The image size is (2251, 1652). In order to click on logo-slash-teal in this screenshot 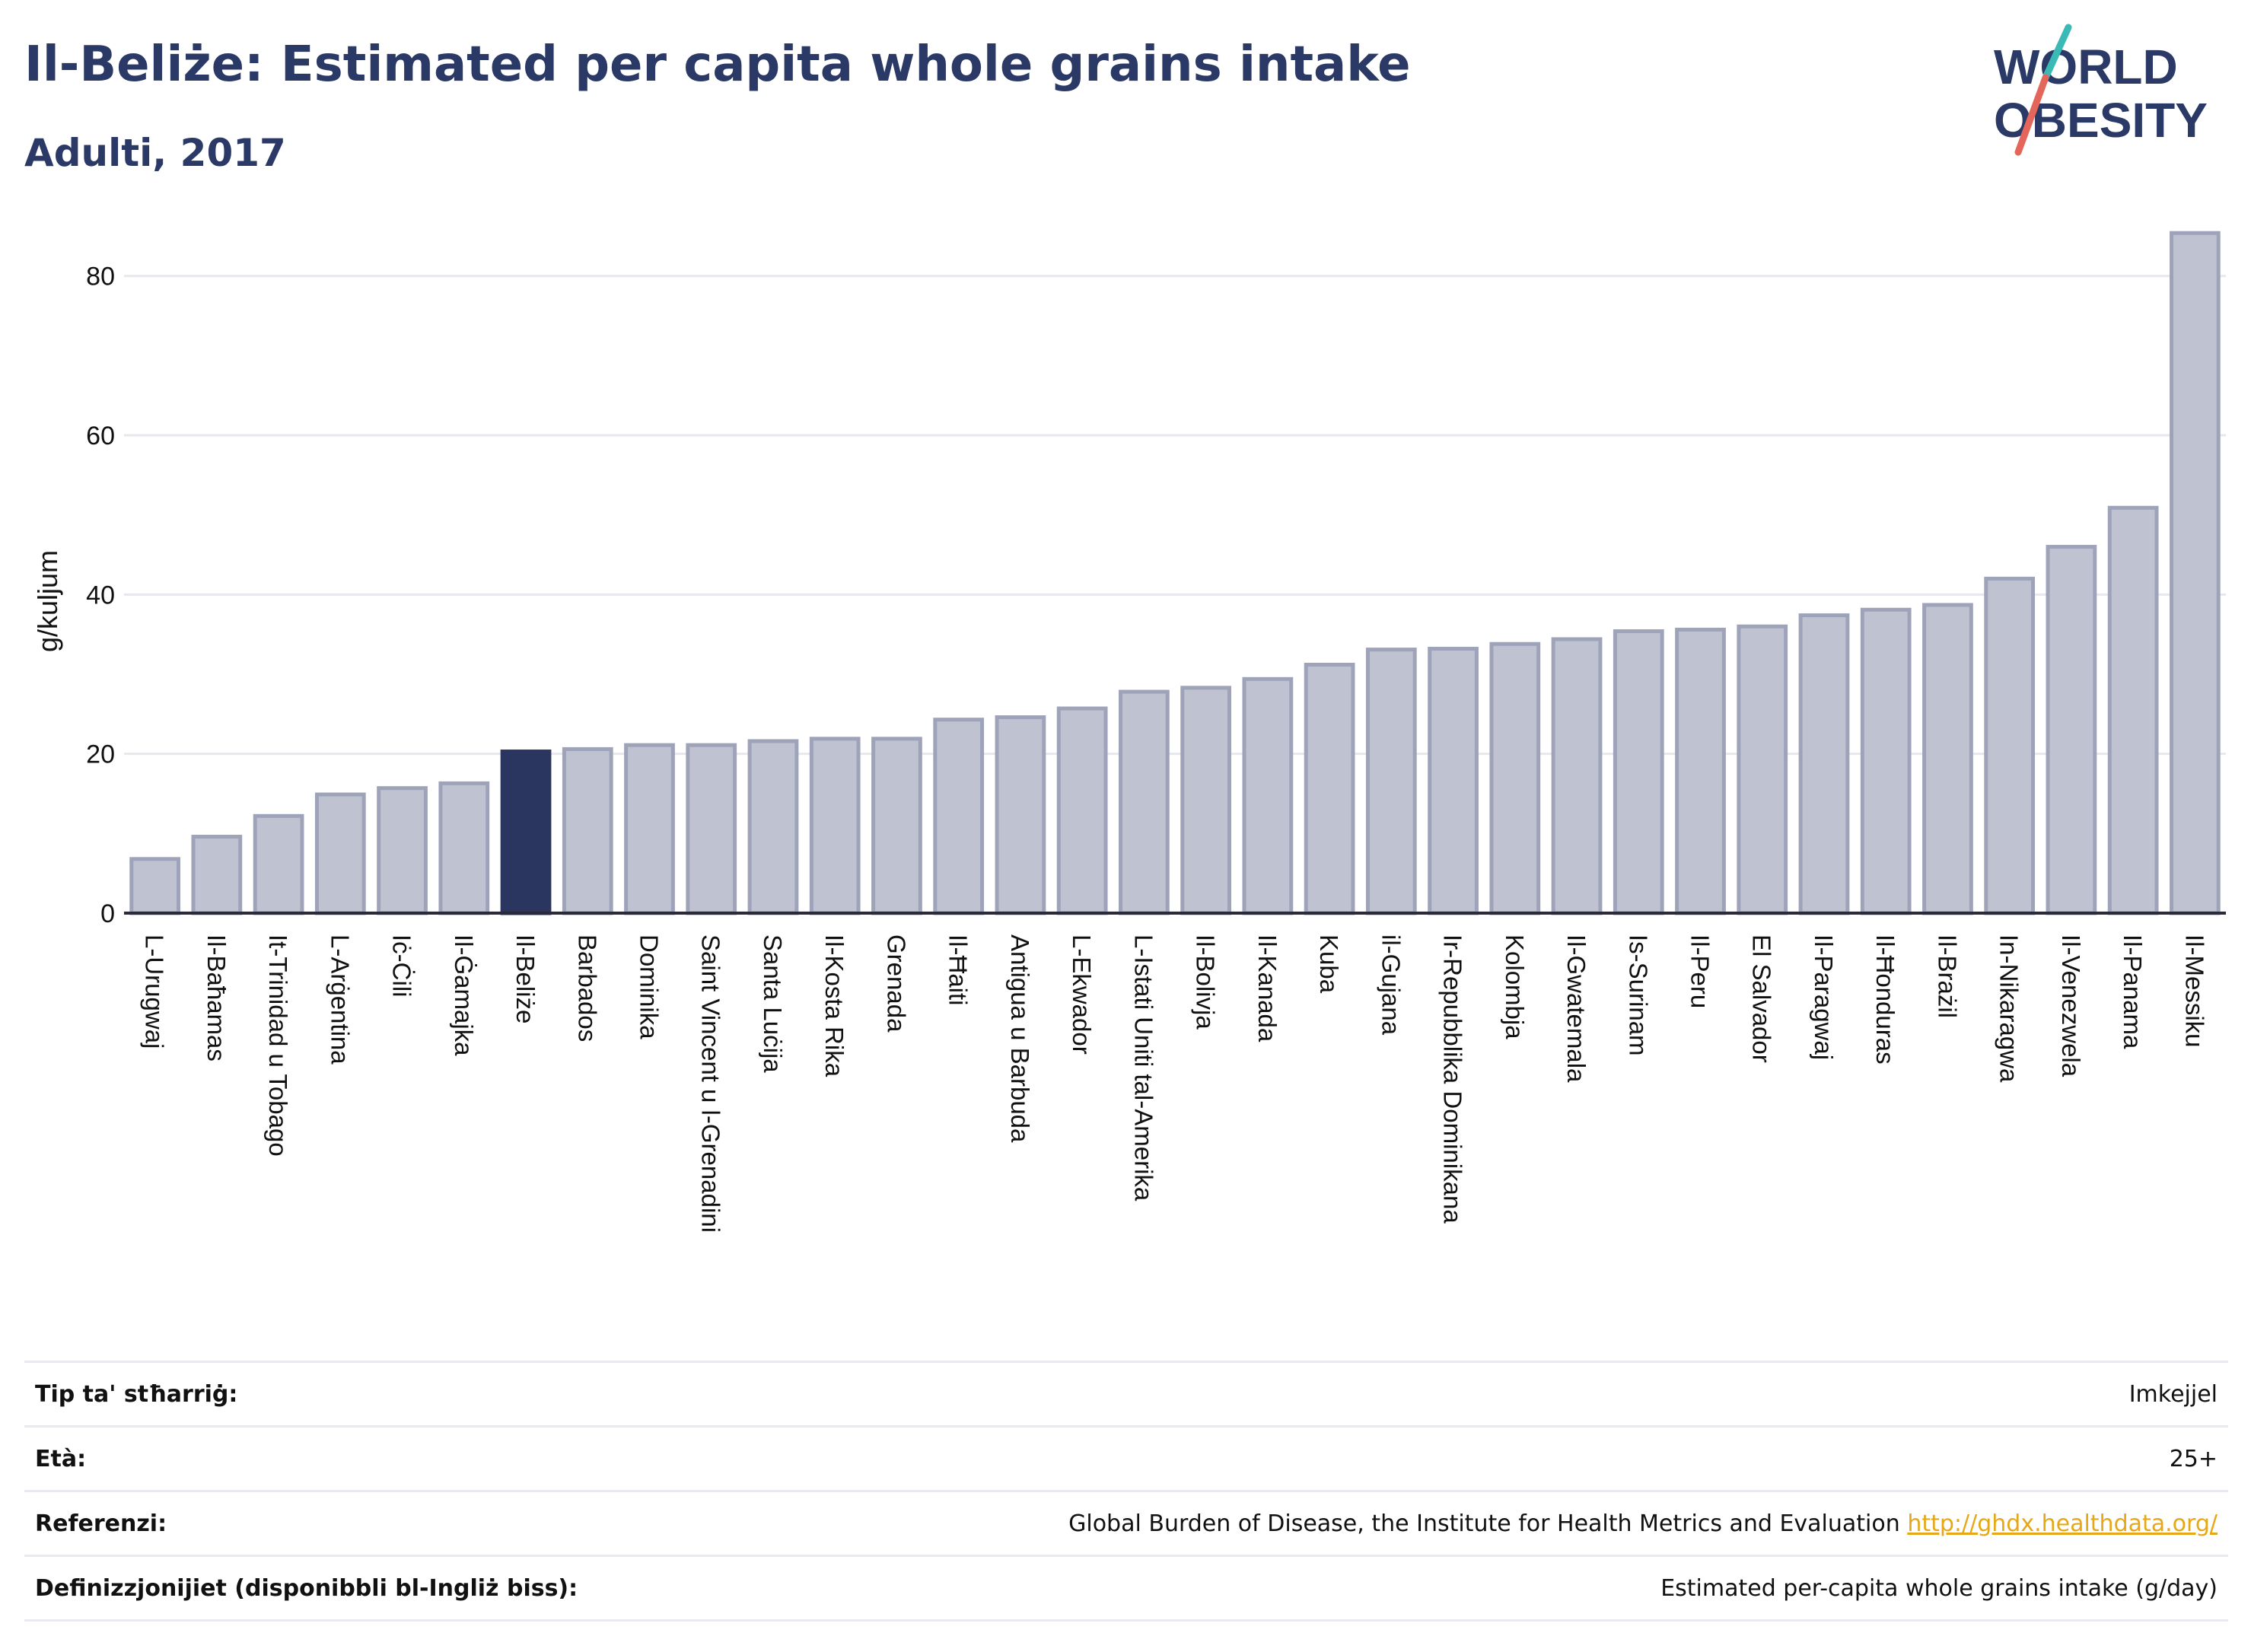, I will do `click(2057, 52)`.